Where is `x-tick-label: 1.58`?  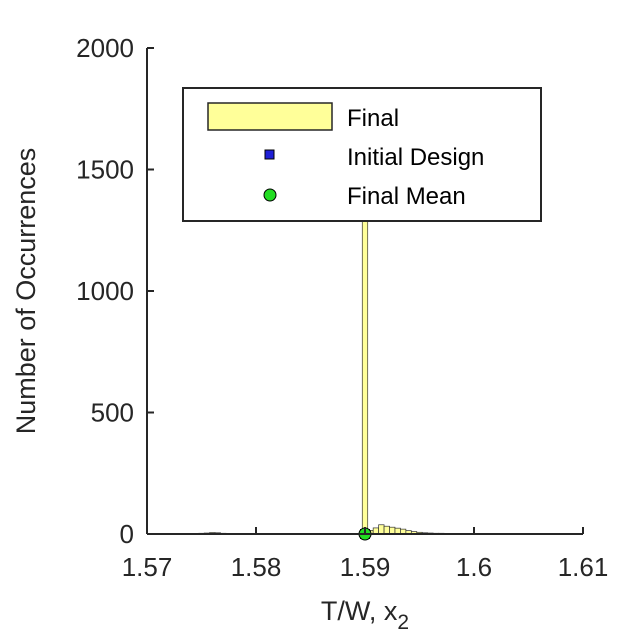
x-tick-label: 1.58 is located at coordinates (256, 567).